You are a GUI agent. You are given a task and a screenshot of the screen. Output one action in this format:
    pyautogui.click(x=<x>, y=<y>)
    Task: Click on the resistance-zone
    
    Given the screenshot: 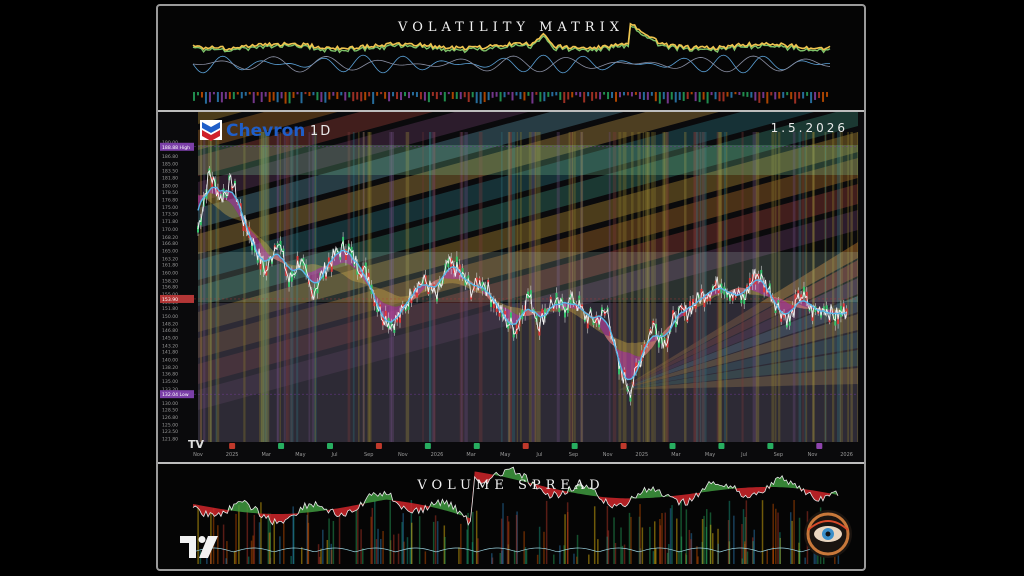 What is the action you would take?
    pyautogui.click(x=528, y=160)
    